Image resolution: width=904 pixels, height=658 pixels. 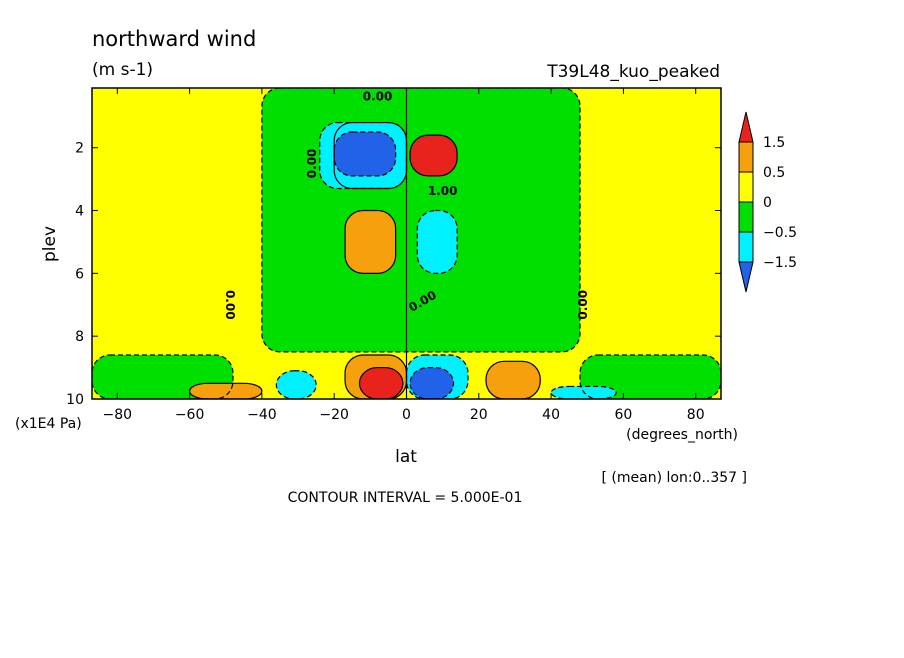 I want to click on y-axis-label: plev, so click(x=50, y=244).